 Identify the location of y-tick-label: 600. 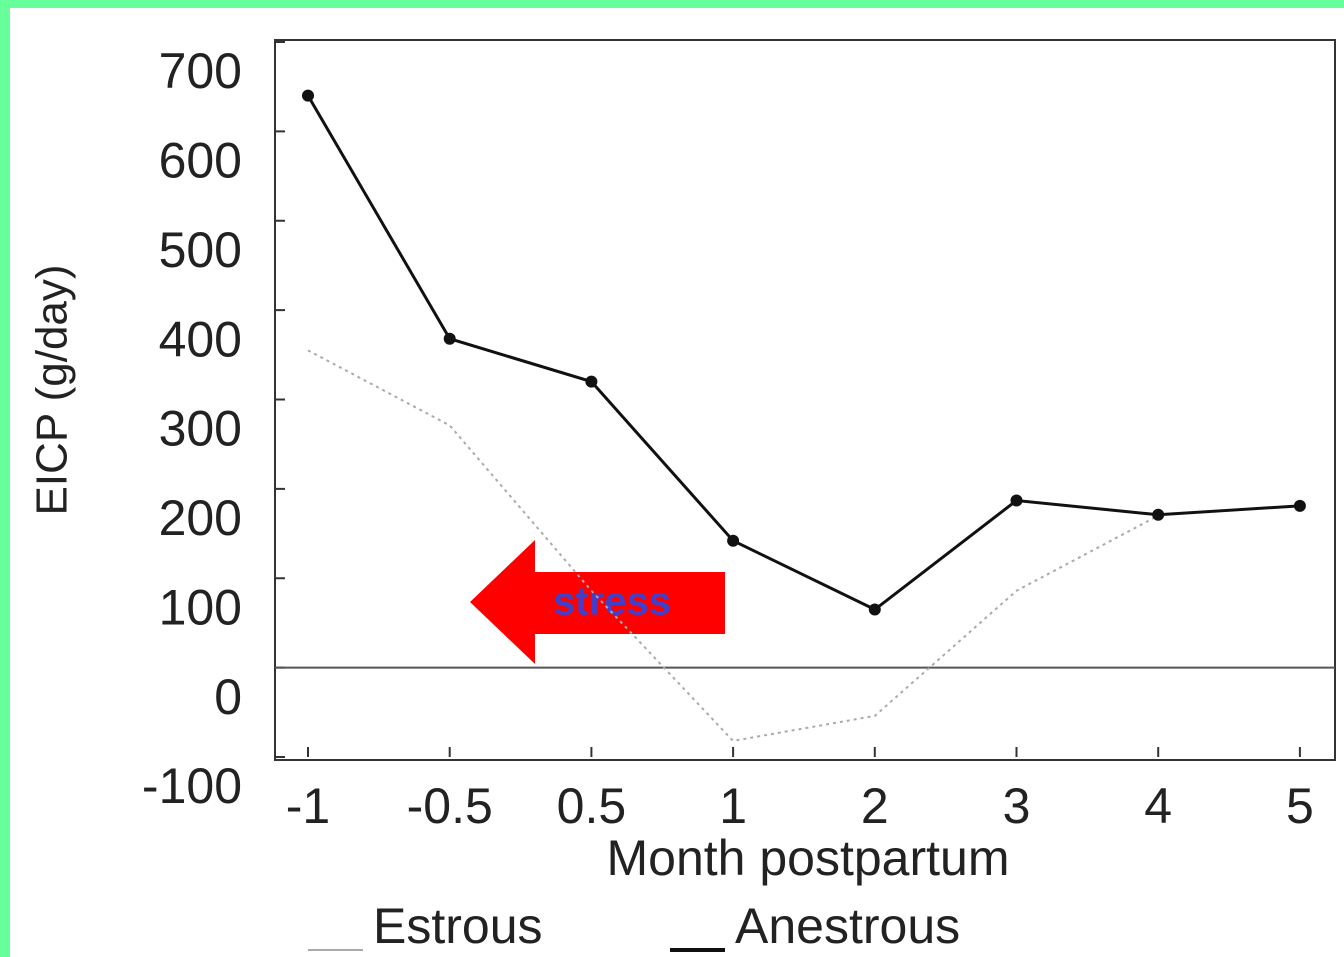
(200, 161).